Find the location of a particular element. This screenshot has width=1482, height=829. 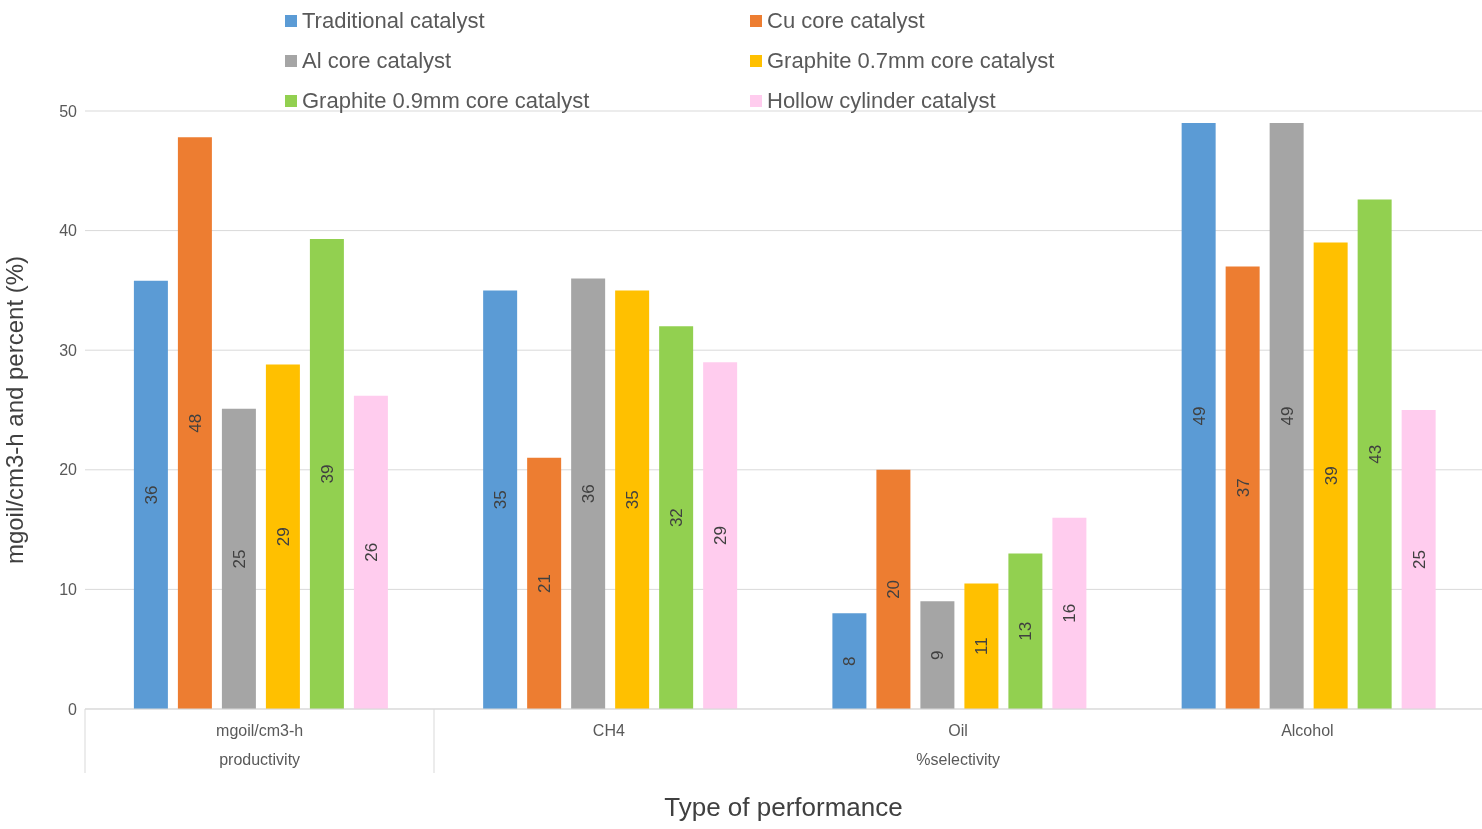

data-label: 21 is located at coordinates (545, 583).